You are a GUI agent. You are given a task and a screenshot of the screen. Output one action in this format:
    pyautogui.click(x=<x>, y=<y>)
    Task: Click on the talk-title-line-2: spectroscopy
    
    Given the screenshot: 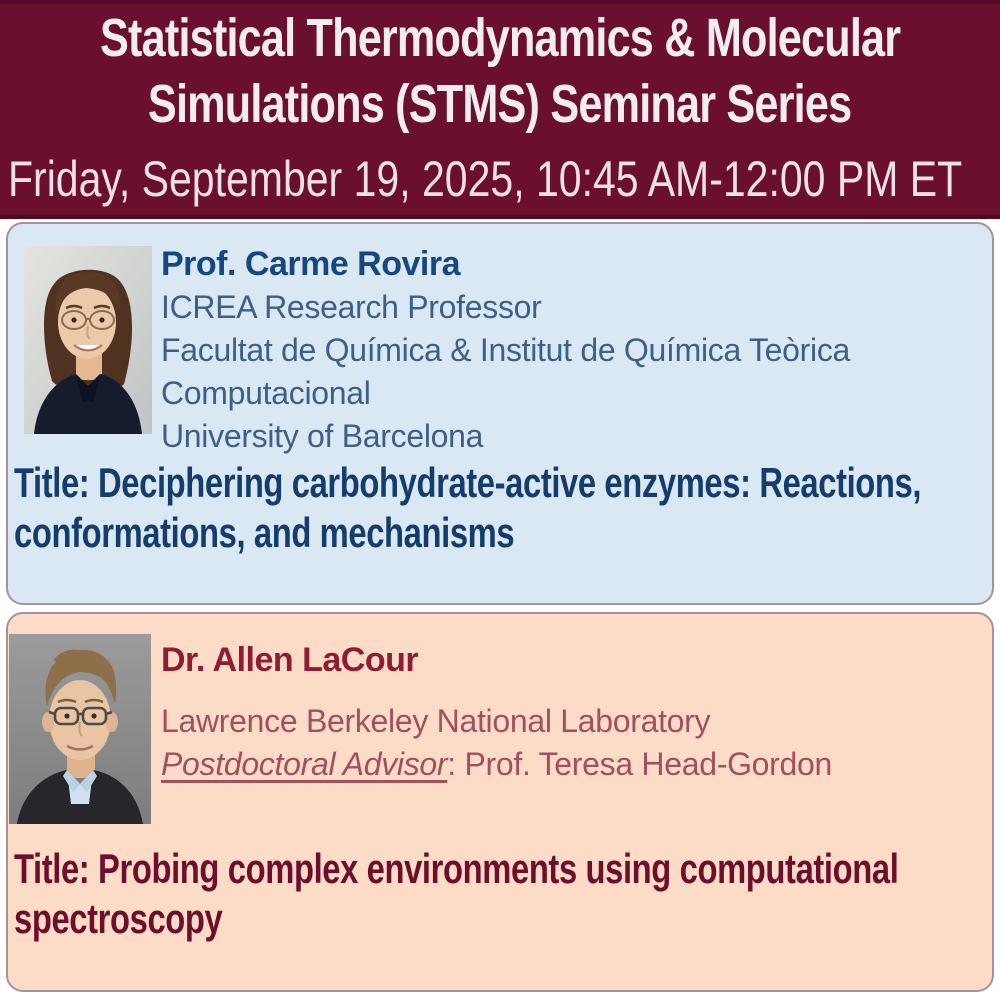 What is the action you would take?
    pyautogui.click(x=118, y=918)
    